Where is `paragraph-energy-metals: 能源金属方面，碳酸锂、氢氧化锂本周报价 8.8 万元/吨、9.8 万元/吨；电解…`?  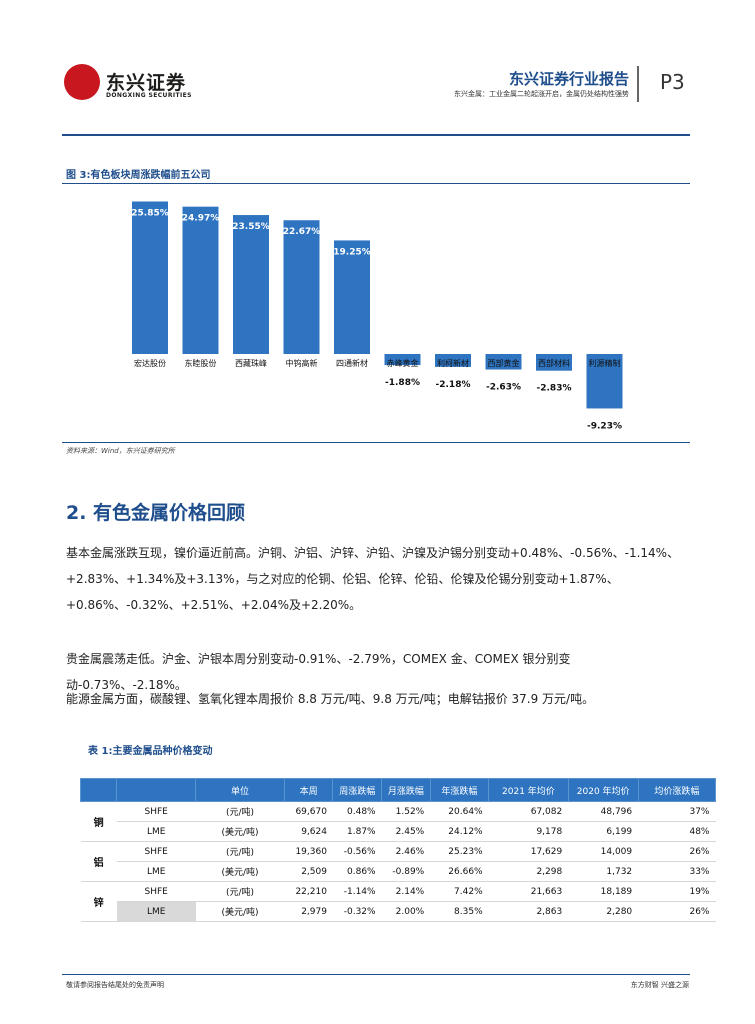
paragraph-energy-metals: 能源金属方面，碳酸锂、氢氧化锂本周报价 8.8 万元/吨、9.8 万元/吨；电解… is located at coordinates (330, 699).